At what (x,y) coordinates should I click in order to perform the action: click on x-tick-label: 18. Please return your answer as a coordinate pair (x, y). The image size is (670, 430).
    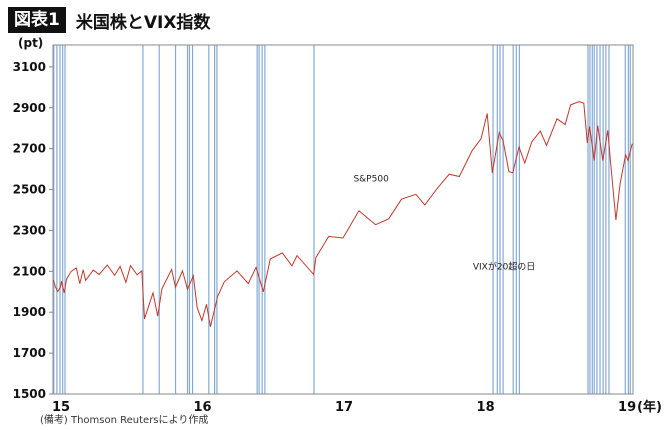
    Looking at the image, I should click on (486, 407).